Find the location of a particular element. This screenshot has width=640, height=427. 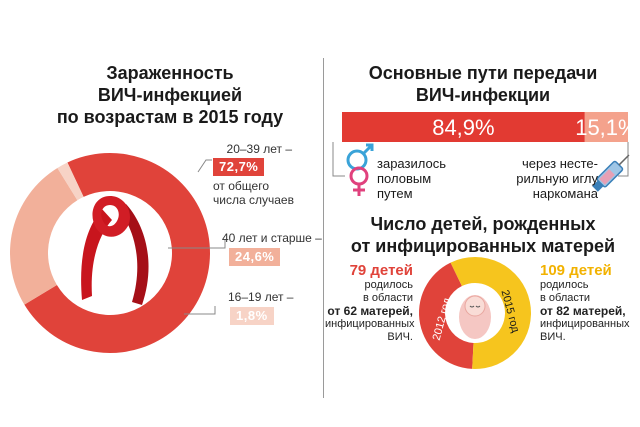

note-line: числа случаев is located at coordinates (253, 200).